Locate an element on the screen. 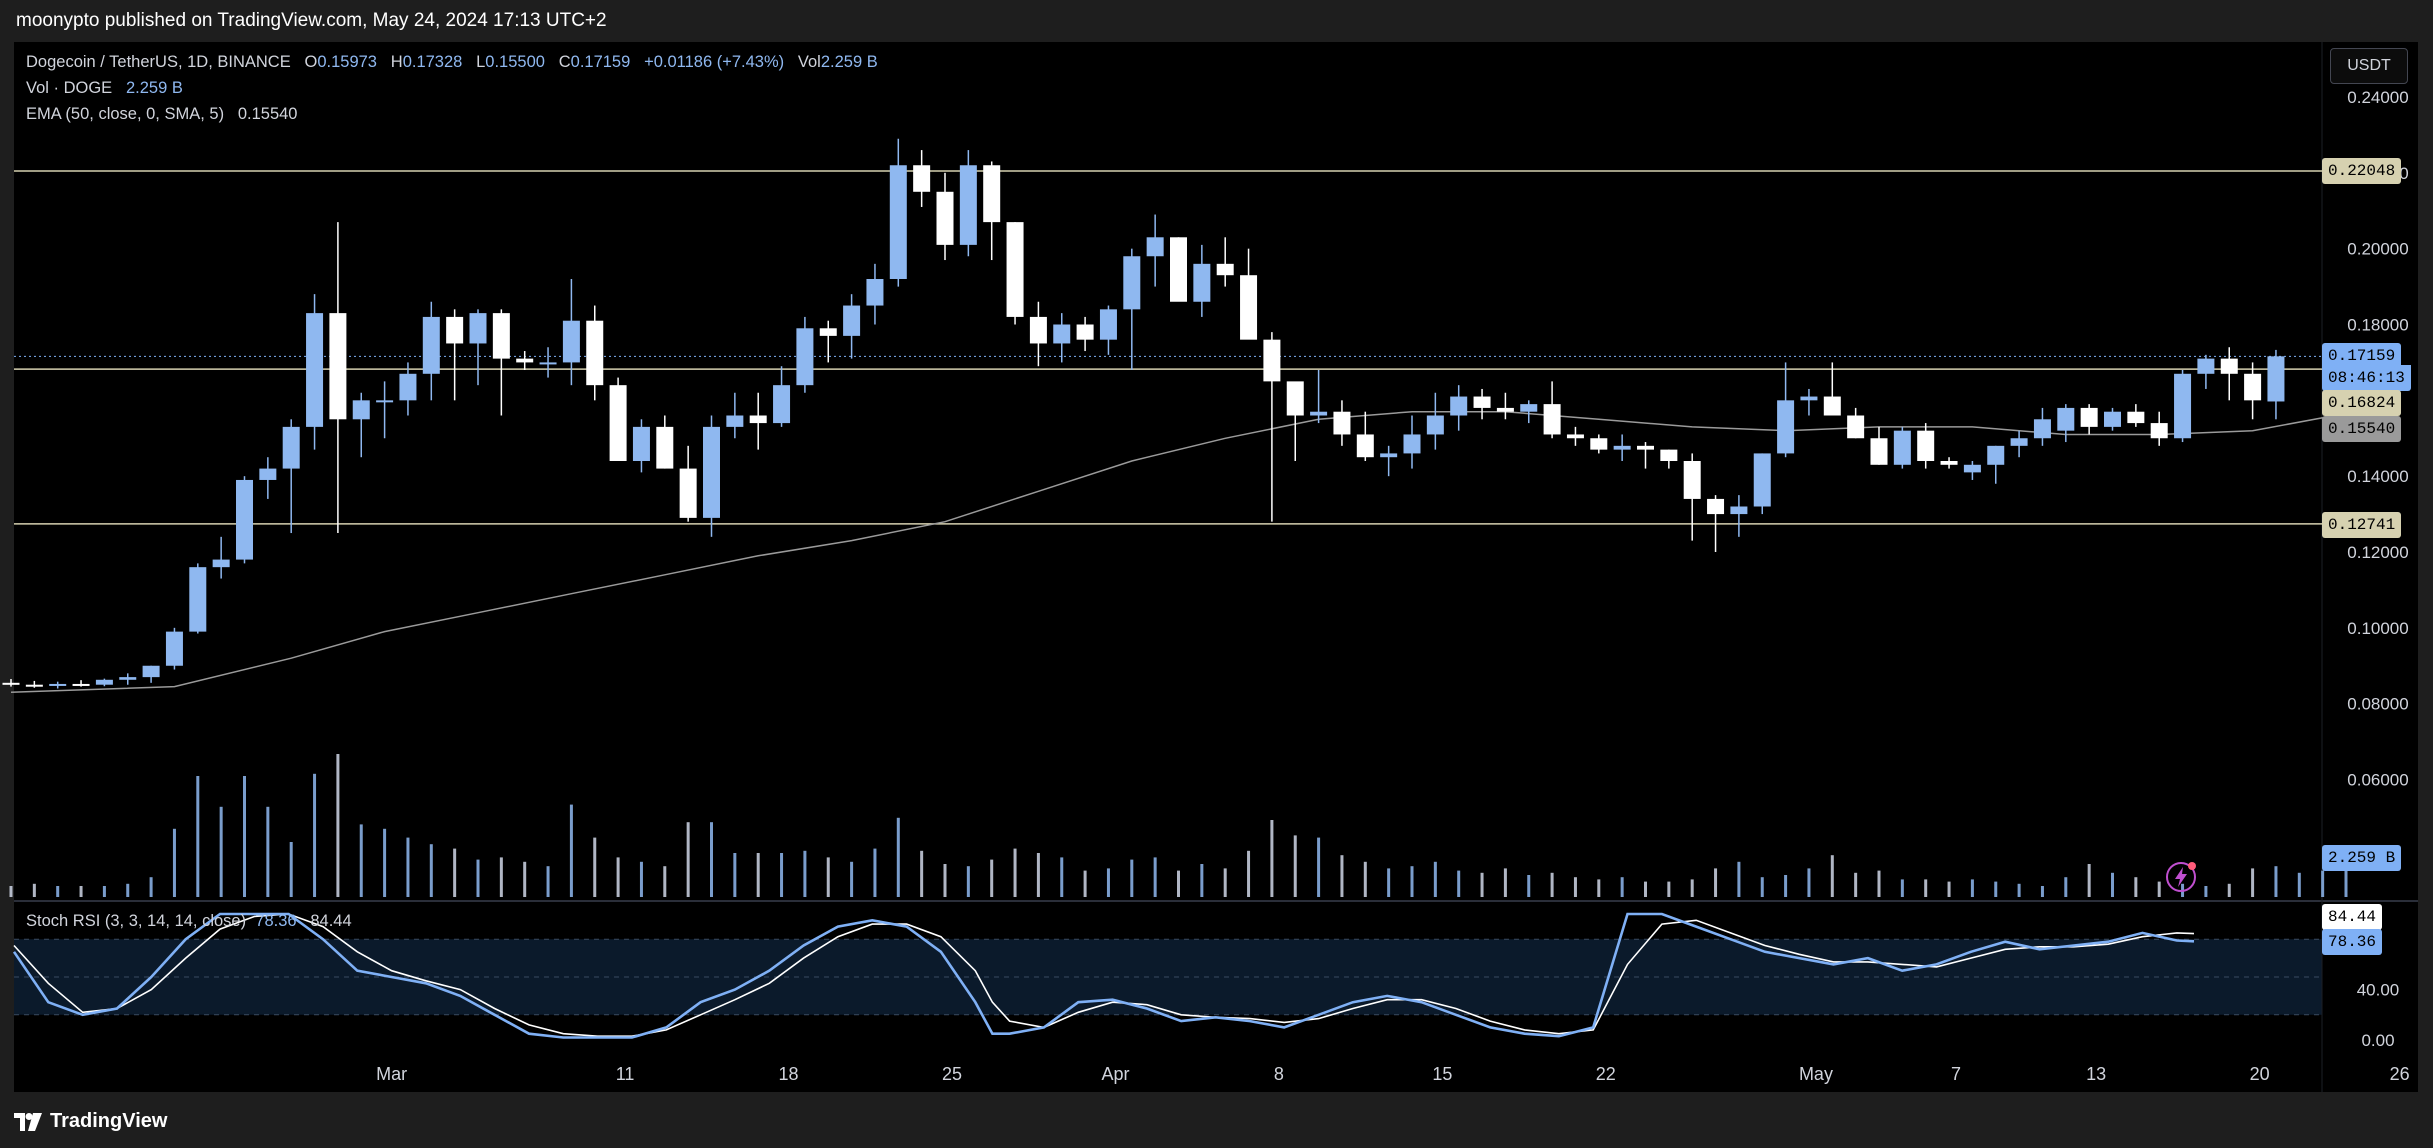 Image resolution: width=2433 pixels, height=1148 pixels. price-tick-label: 0.24000 is located at coordinates (2377, 97).